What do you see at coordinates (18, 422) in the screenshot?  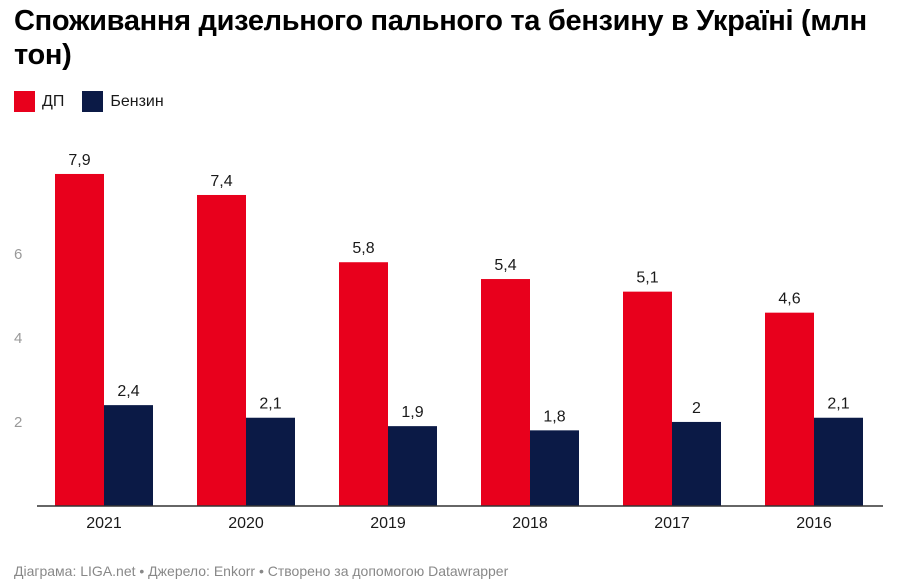 I see `y-tick-label: 2` at bounding box center [18, 422].